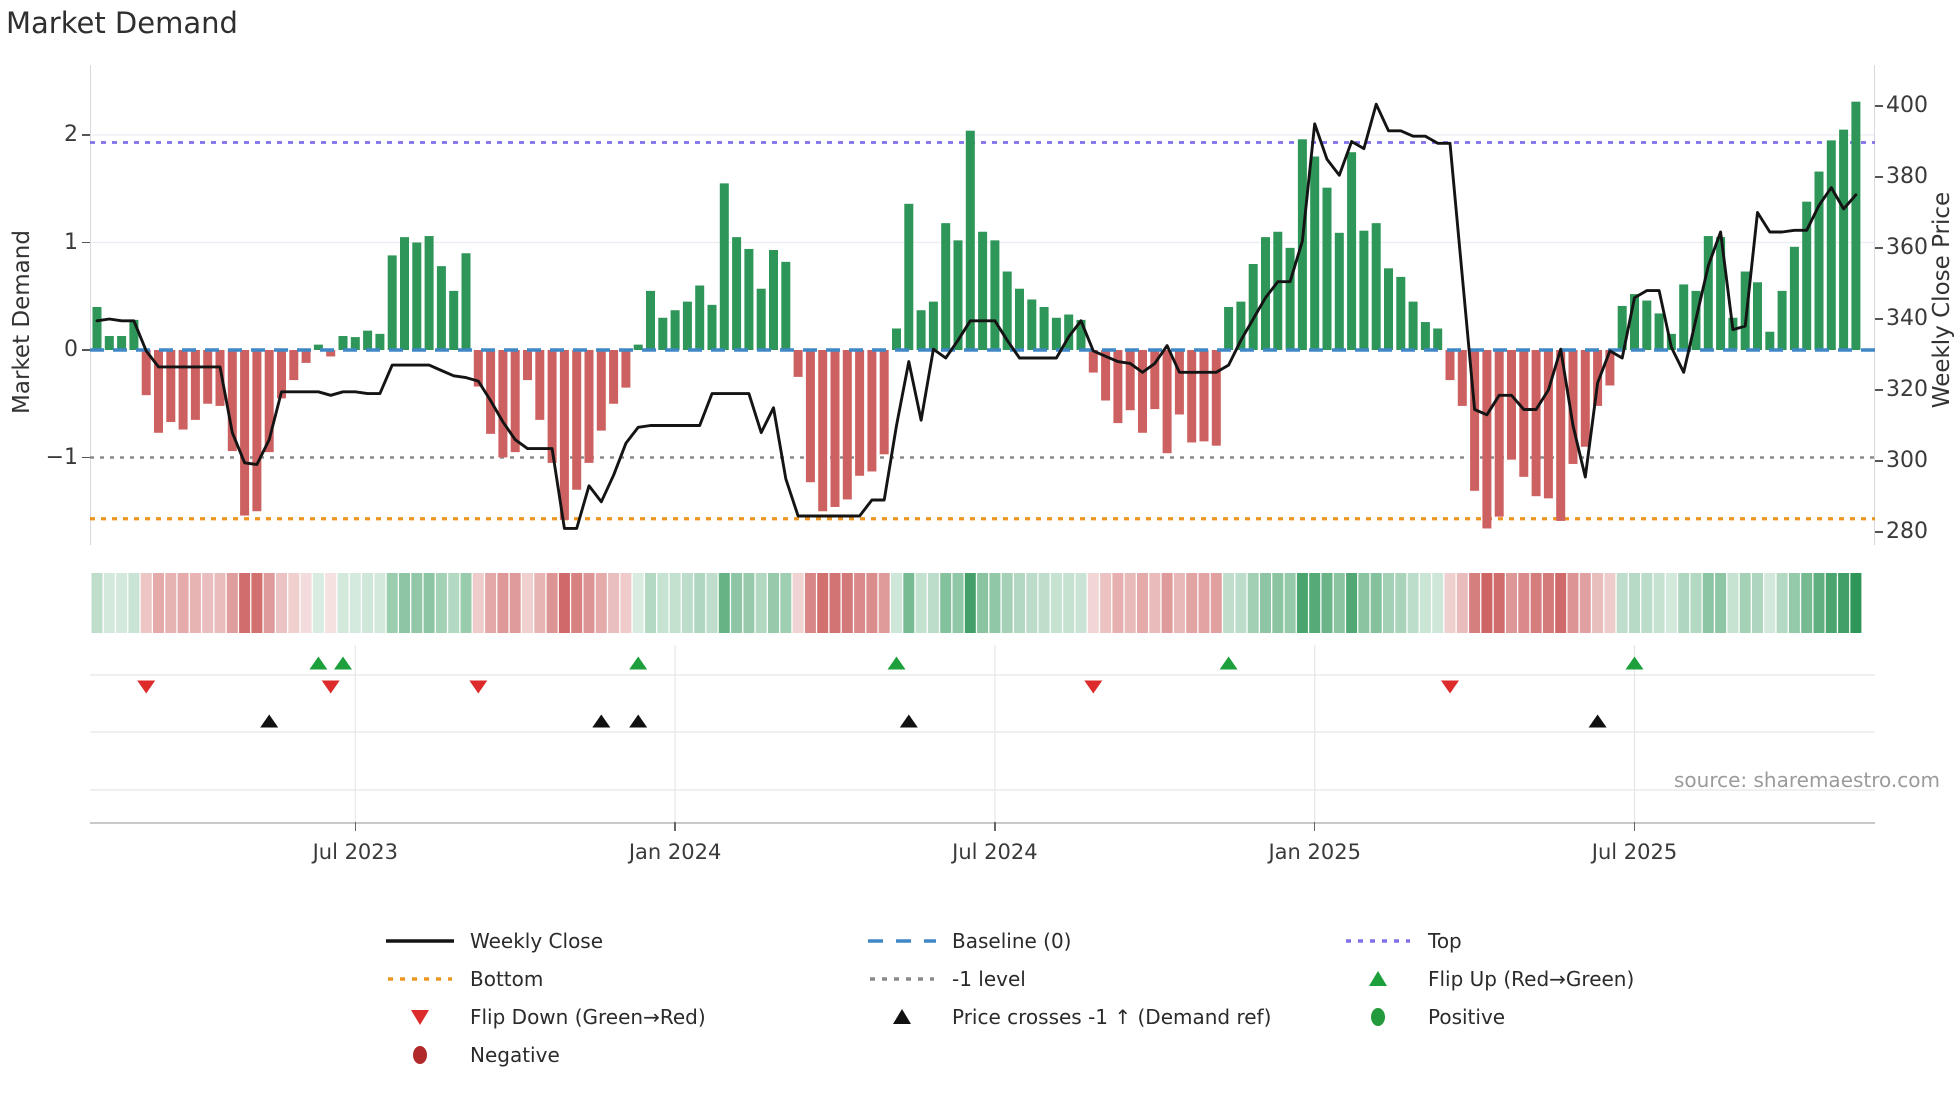 This screenshot has width=1960, height=1102. What do you see at coordinates (1942, 300) in the screenshot?
I see `right-axis-label: Weekly Close Price` at bounding box center [1942, 300].